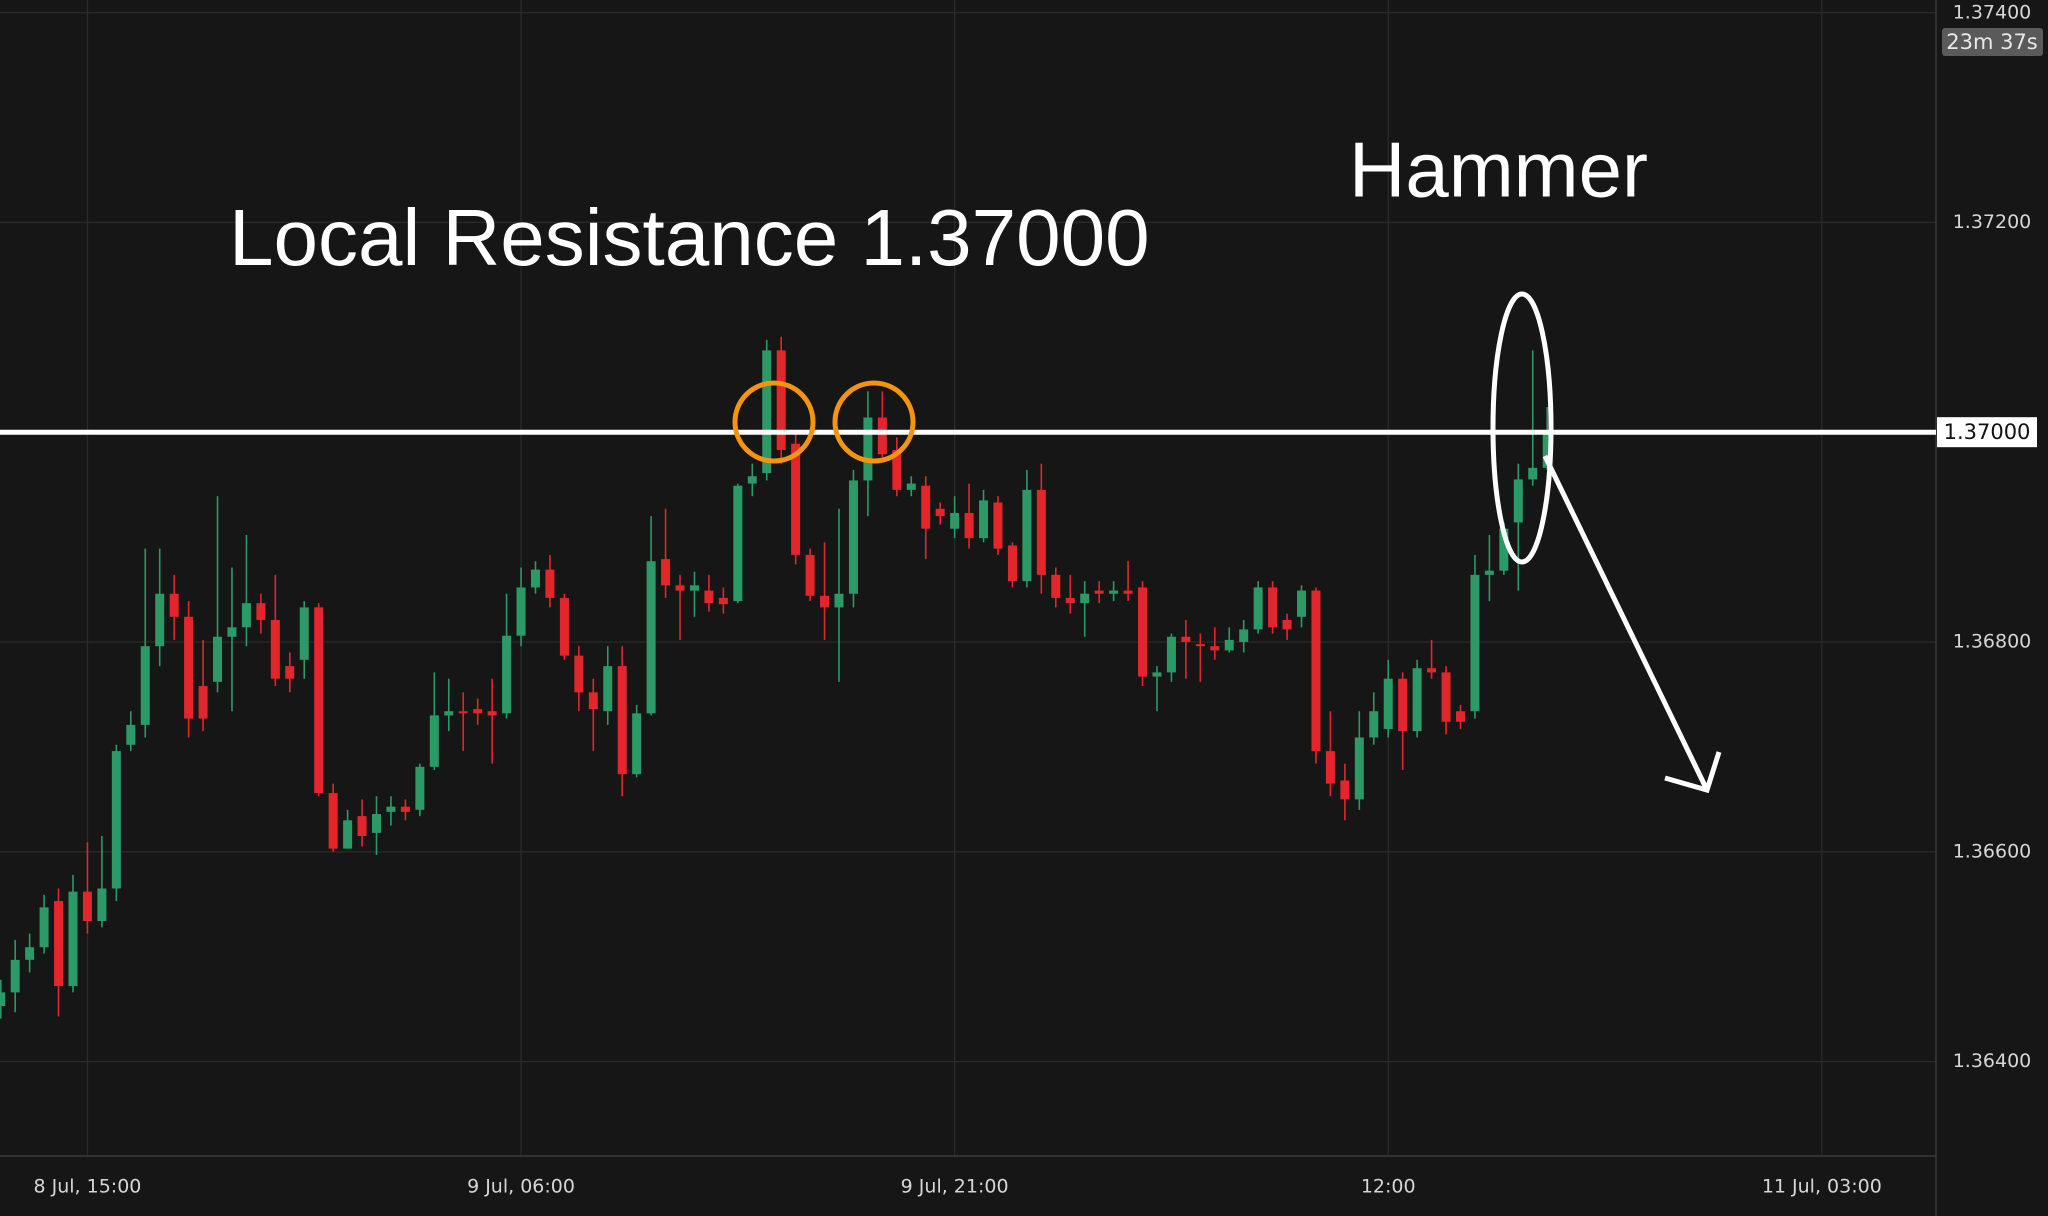 Image resolution: width=2048 pixels, height=1216 pixels. What do you see at coordinates (1992, 222) in the screenshot?
I see `y-tick-label: 1.37200` at bounding box center [1992, 222].